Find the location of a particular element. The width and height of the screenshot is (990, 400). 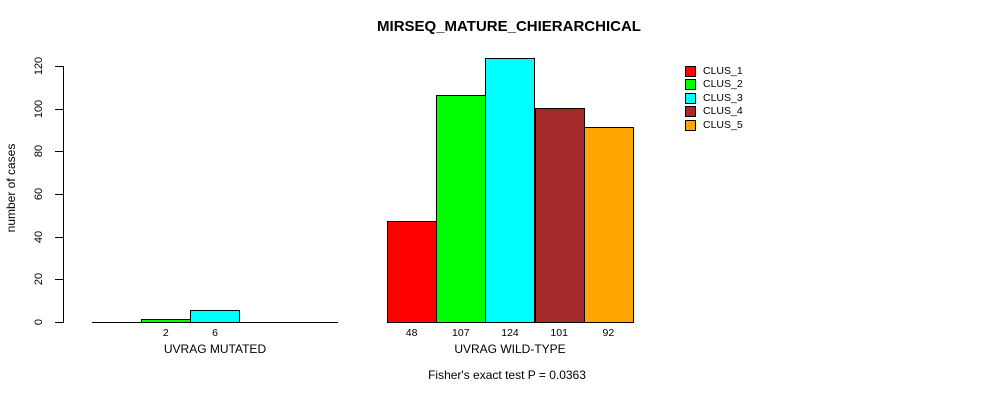

legend-item: CLUS_1 is located at coordinates (714, 71).